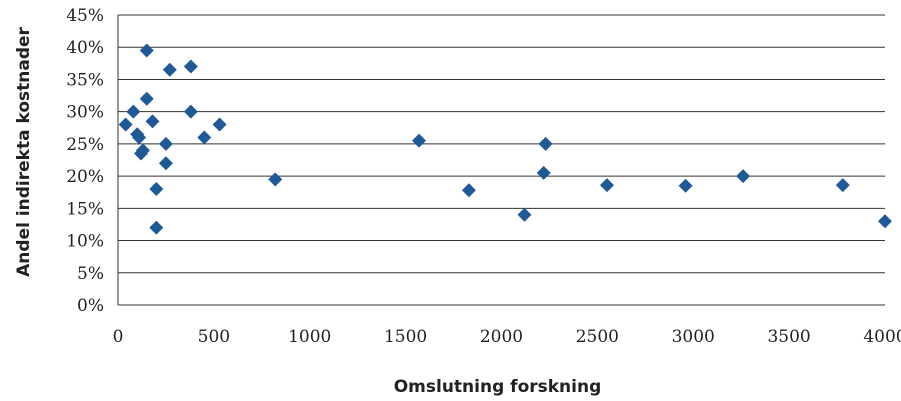 The width and height of the screenshot is (901, 401). What do you see at coordinates (85, 242) in the screenshot?
I see `y-tick-label: 10%` at bounding box center [85, 242].